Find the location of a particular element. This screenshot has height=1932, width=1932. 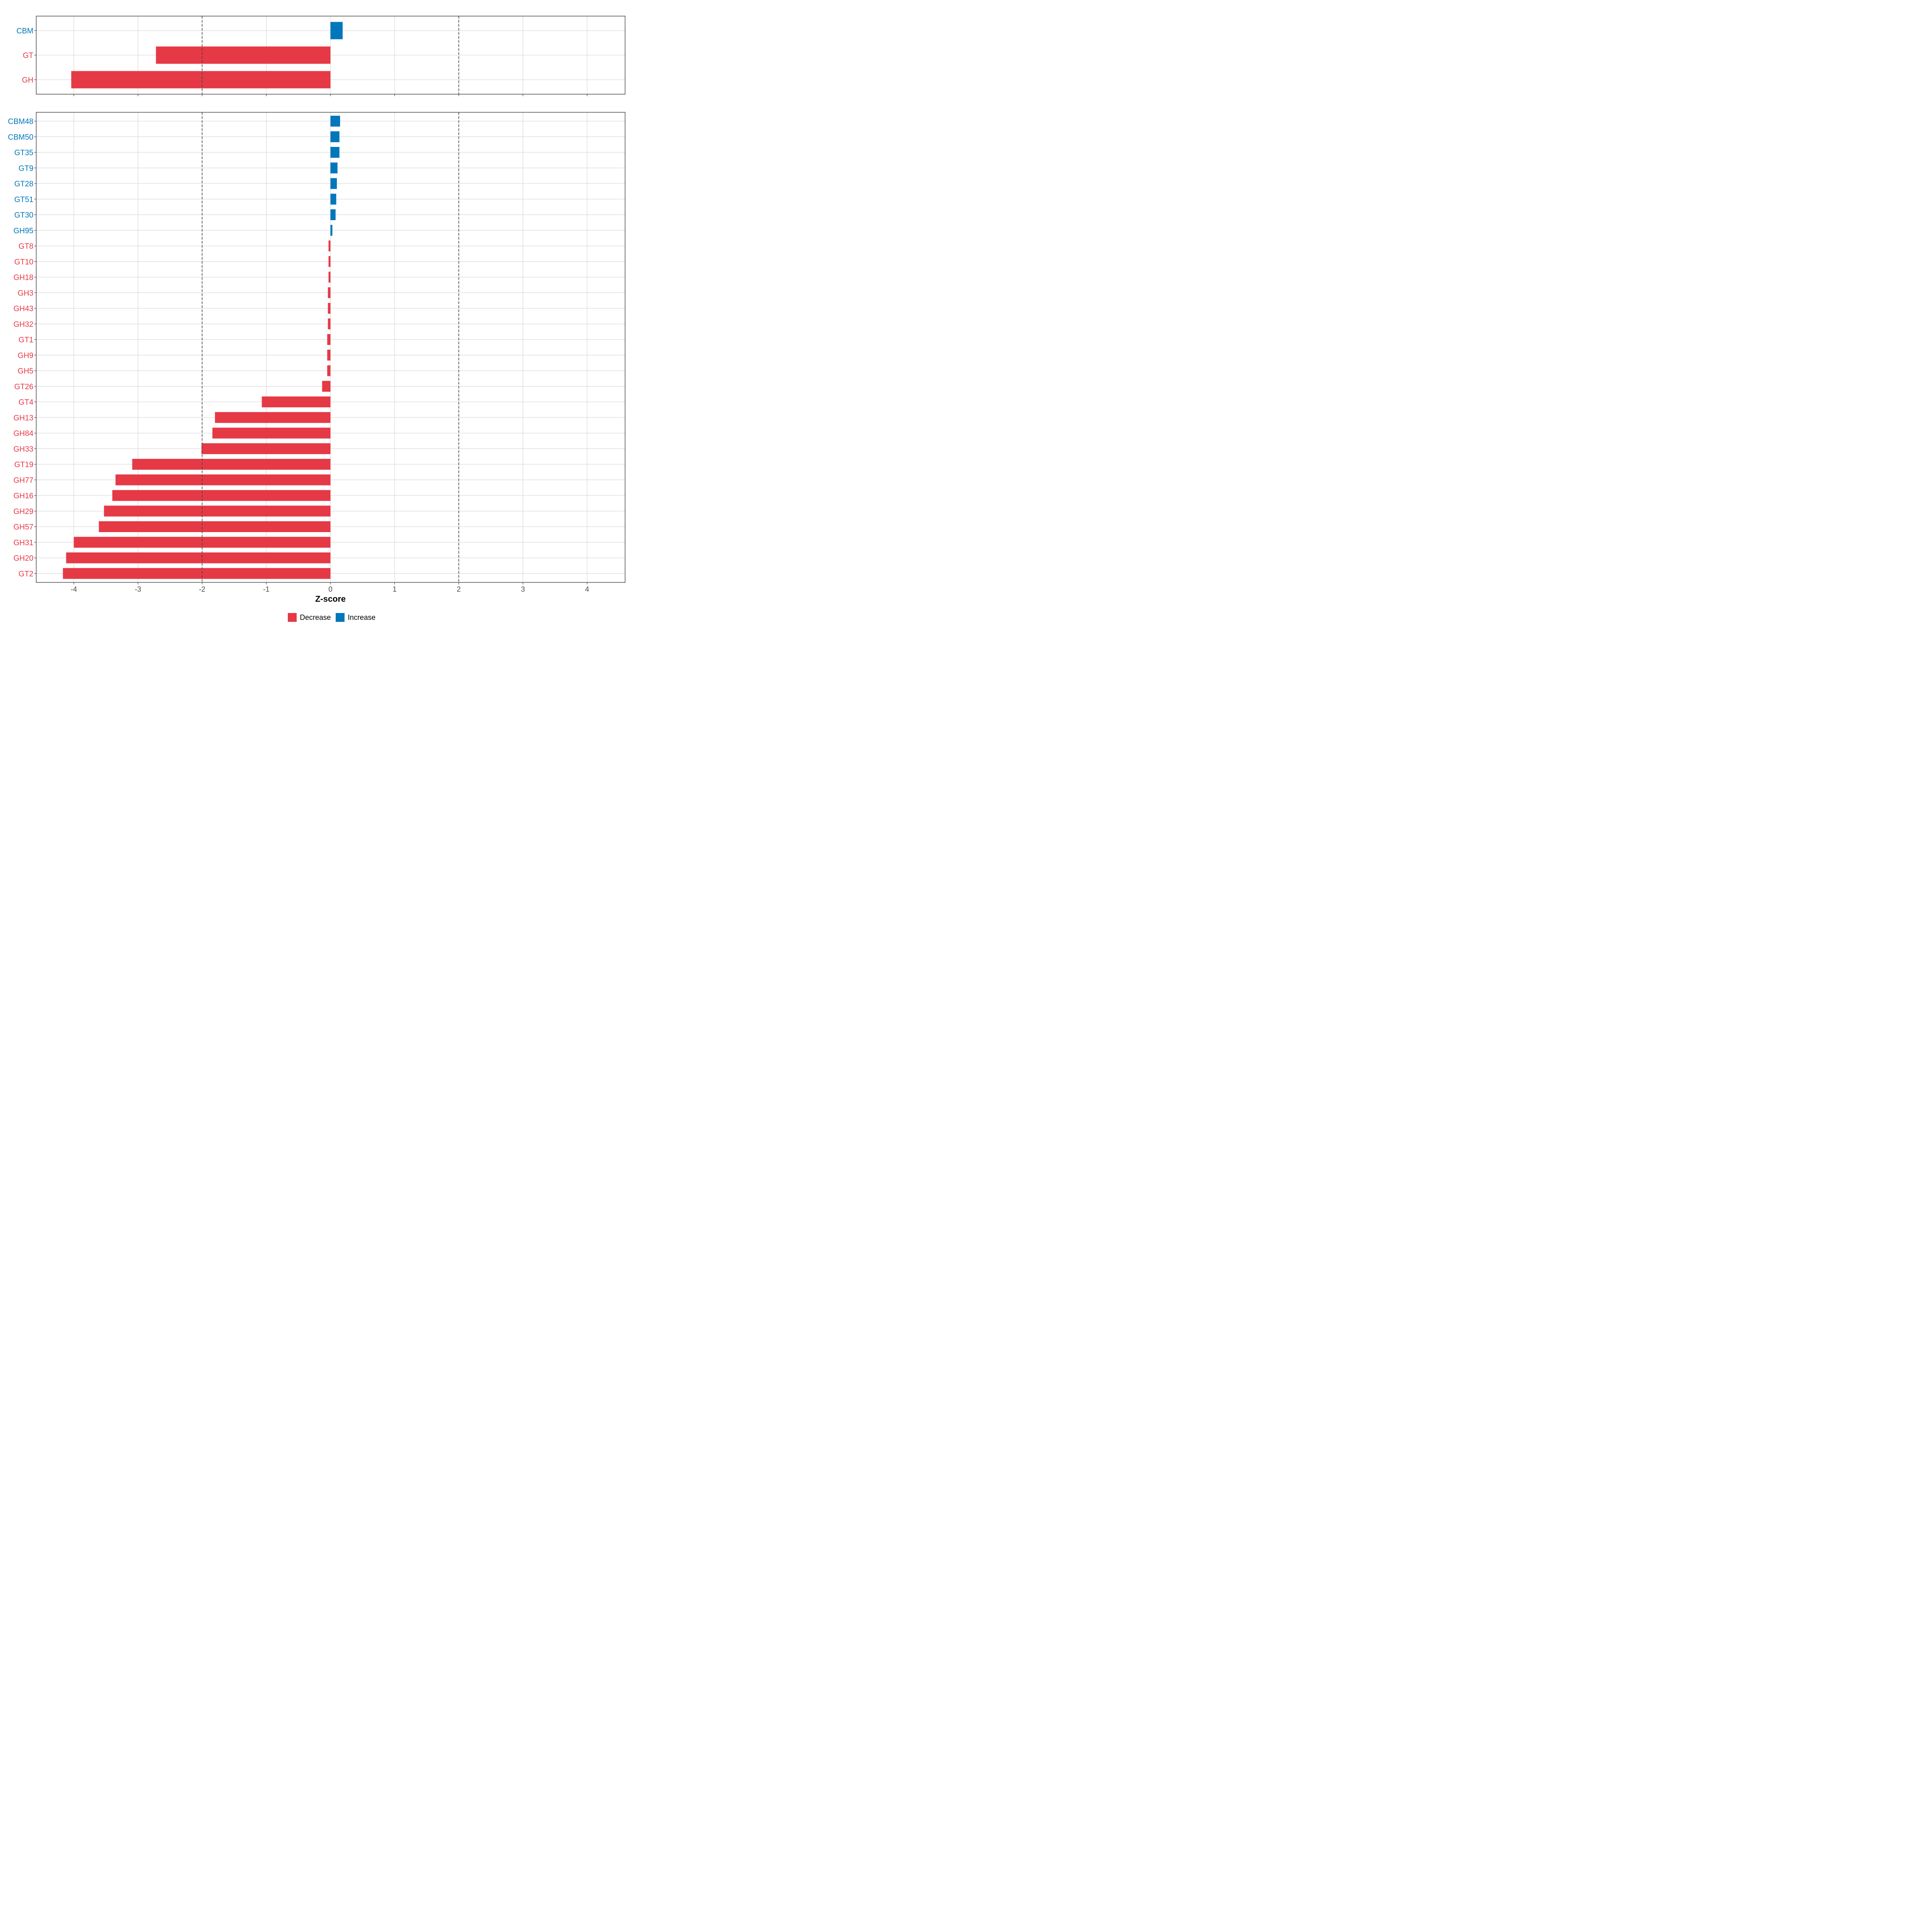

bar-GT19 is located at coordinates (231, 464).